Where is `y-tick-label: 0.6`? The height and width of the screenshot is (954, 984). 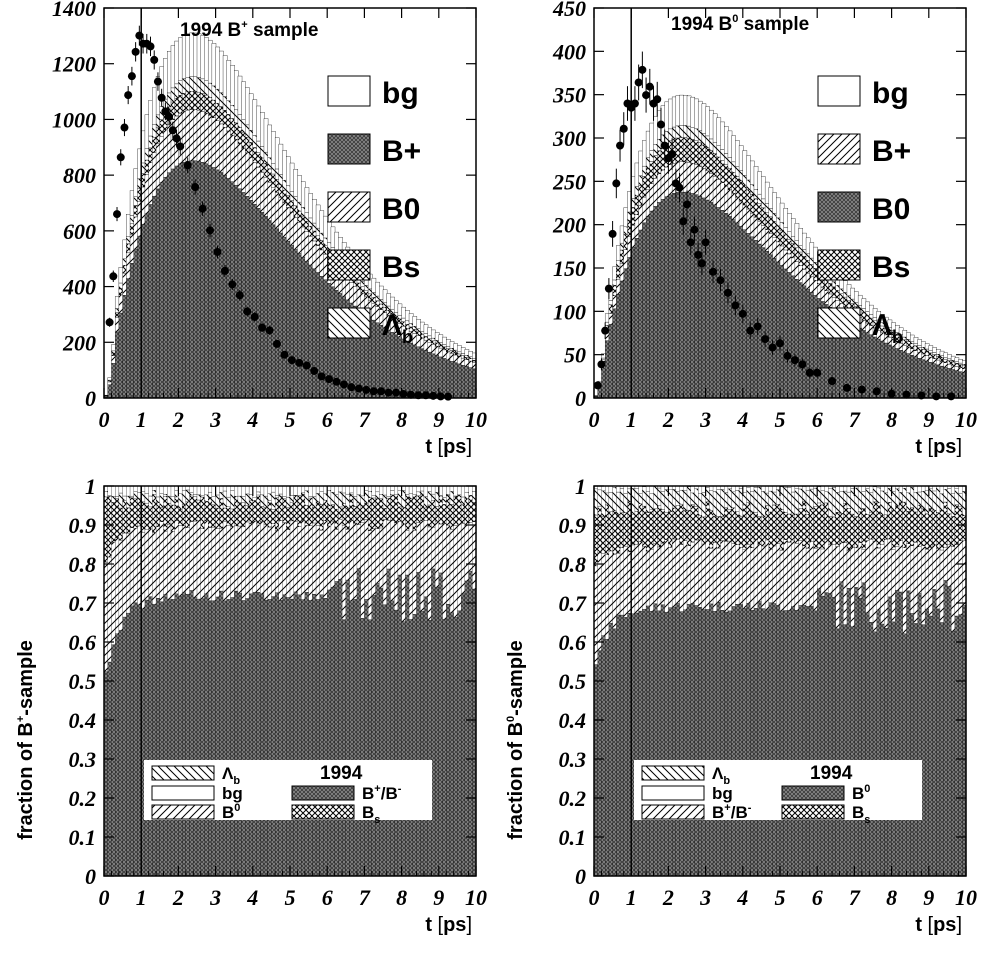
y-tick-label: 0.6 is located at coordinates (573, 642).